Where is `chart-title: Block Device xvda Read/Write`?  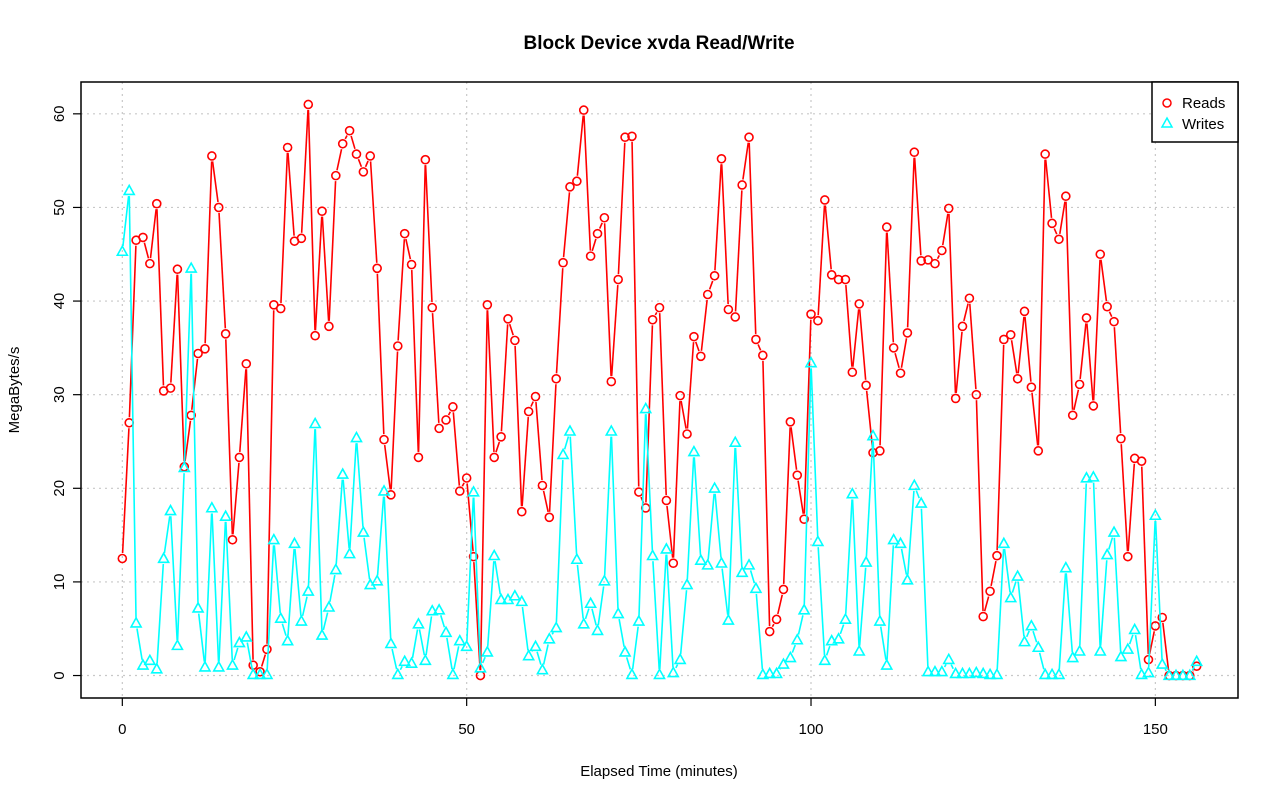
chart-title: Block Device xvda Read/Write is located at coordinates (658, 43).